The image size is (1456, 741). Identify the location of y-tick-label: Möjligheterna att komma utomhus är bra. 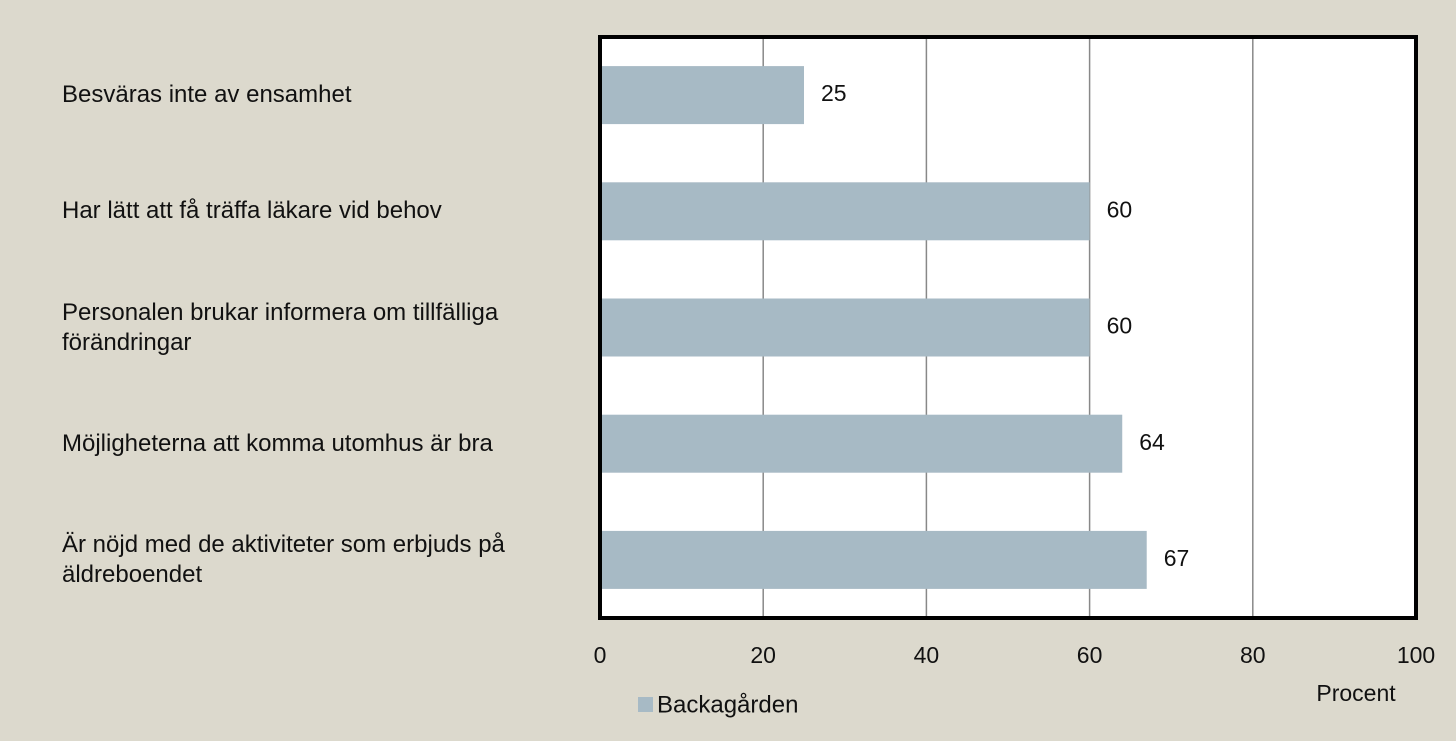
(277, 443).